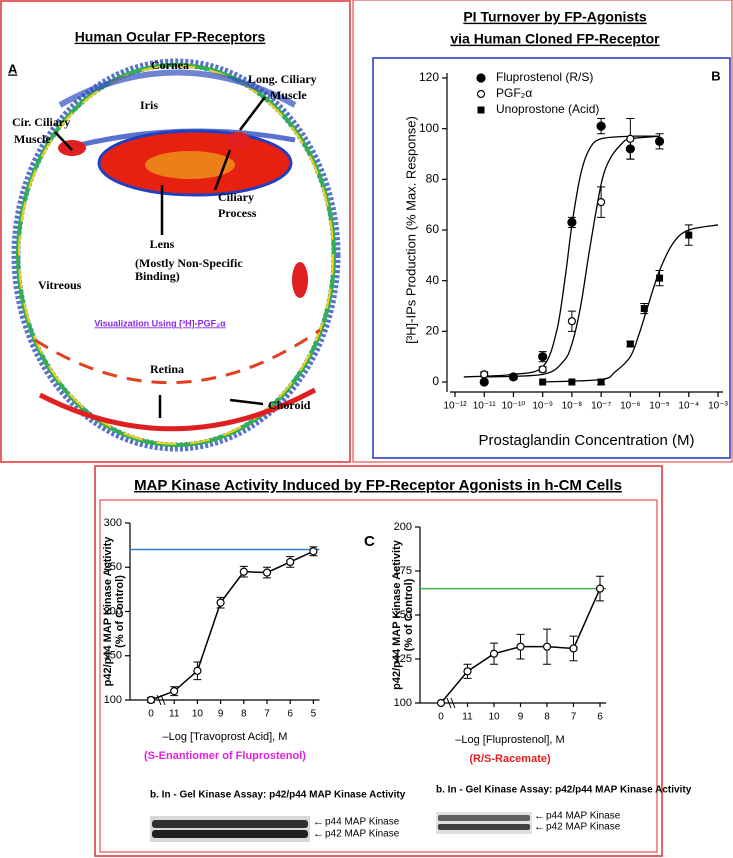 This screenshot has height=858, width=733. What do you see at coordinates (718, 406) in the screenshot?
I see `x-tick-label: 10⁻³` at bounding box center [718, 406].